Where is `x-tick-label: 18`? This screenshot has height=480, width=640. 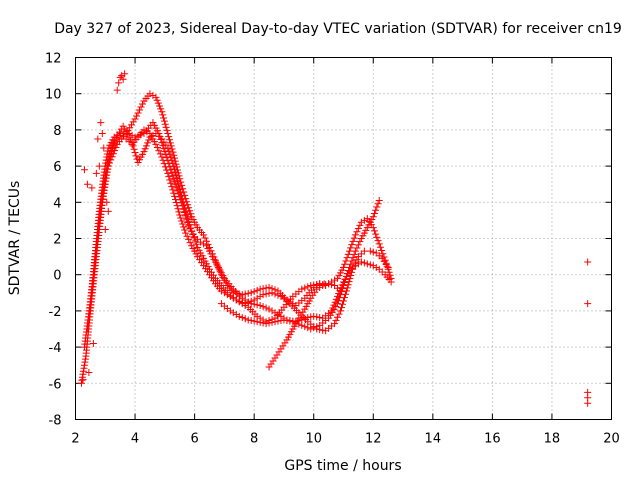 x-tick-label: 18 is located at coordinates (552, 439).